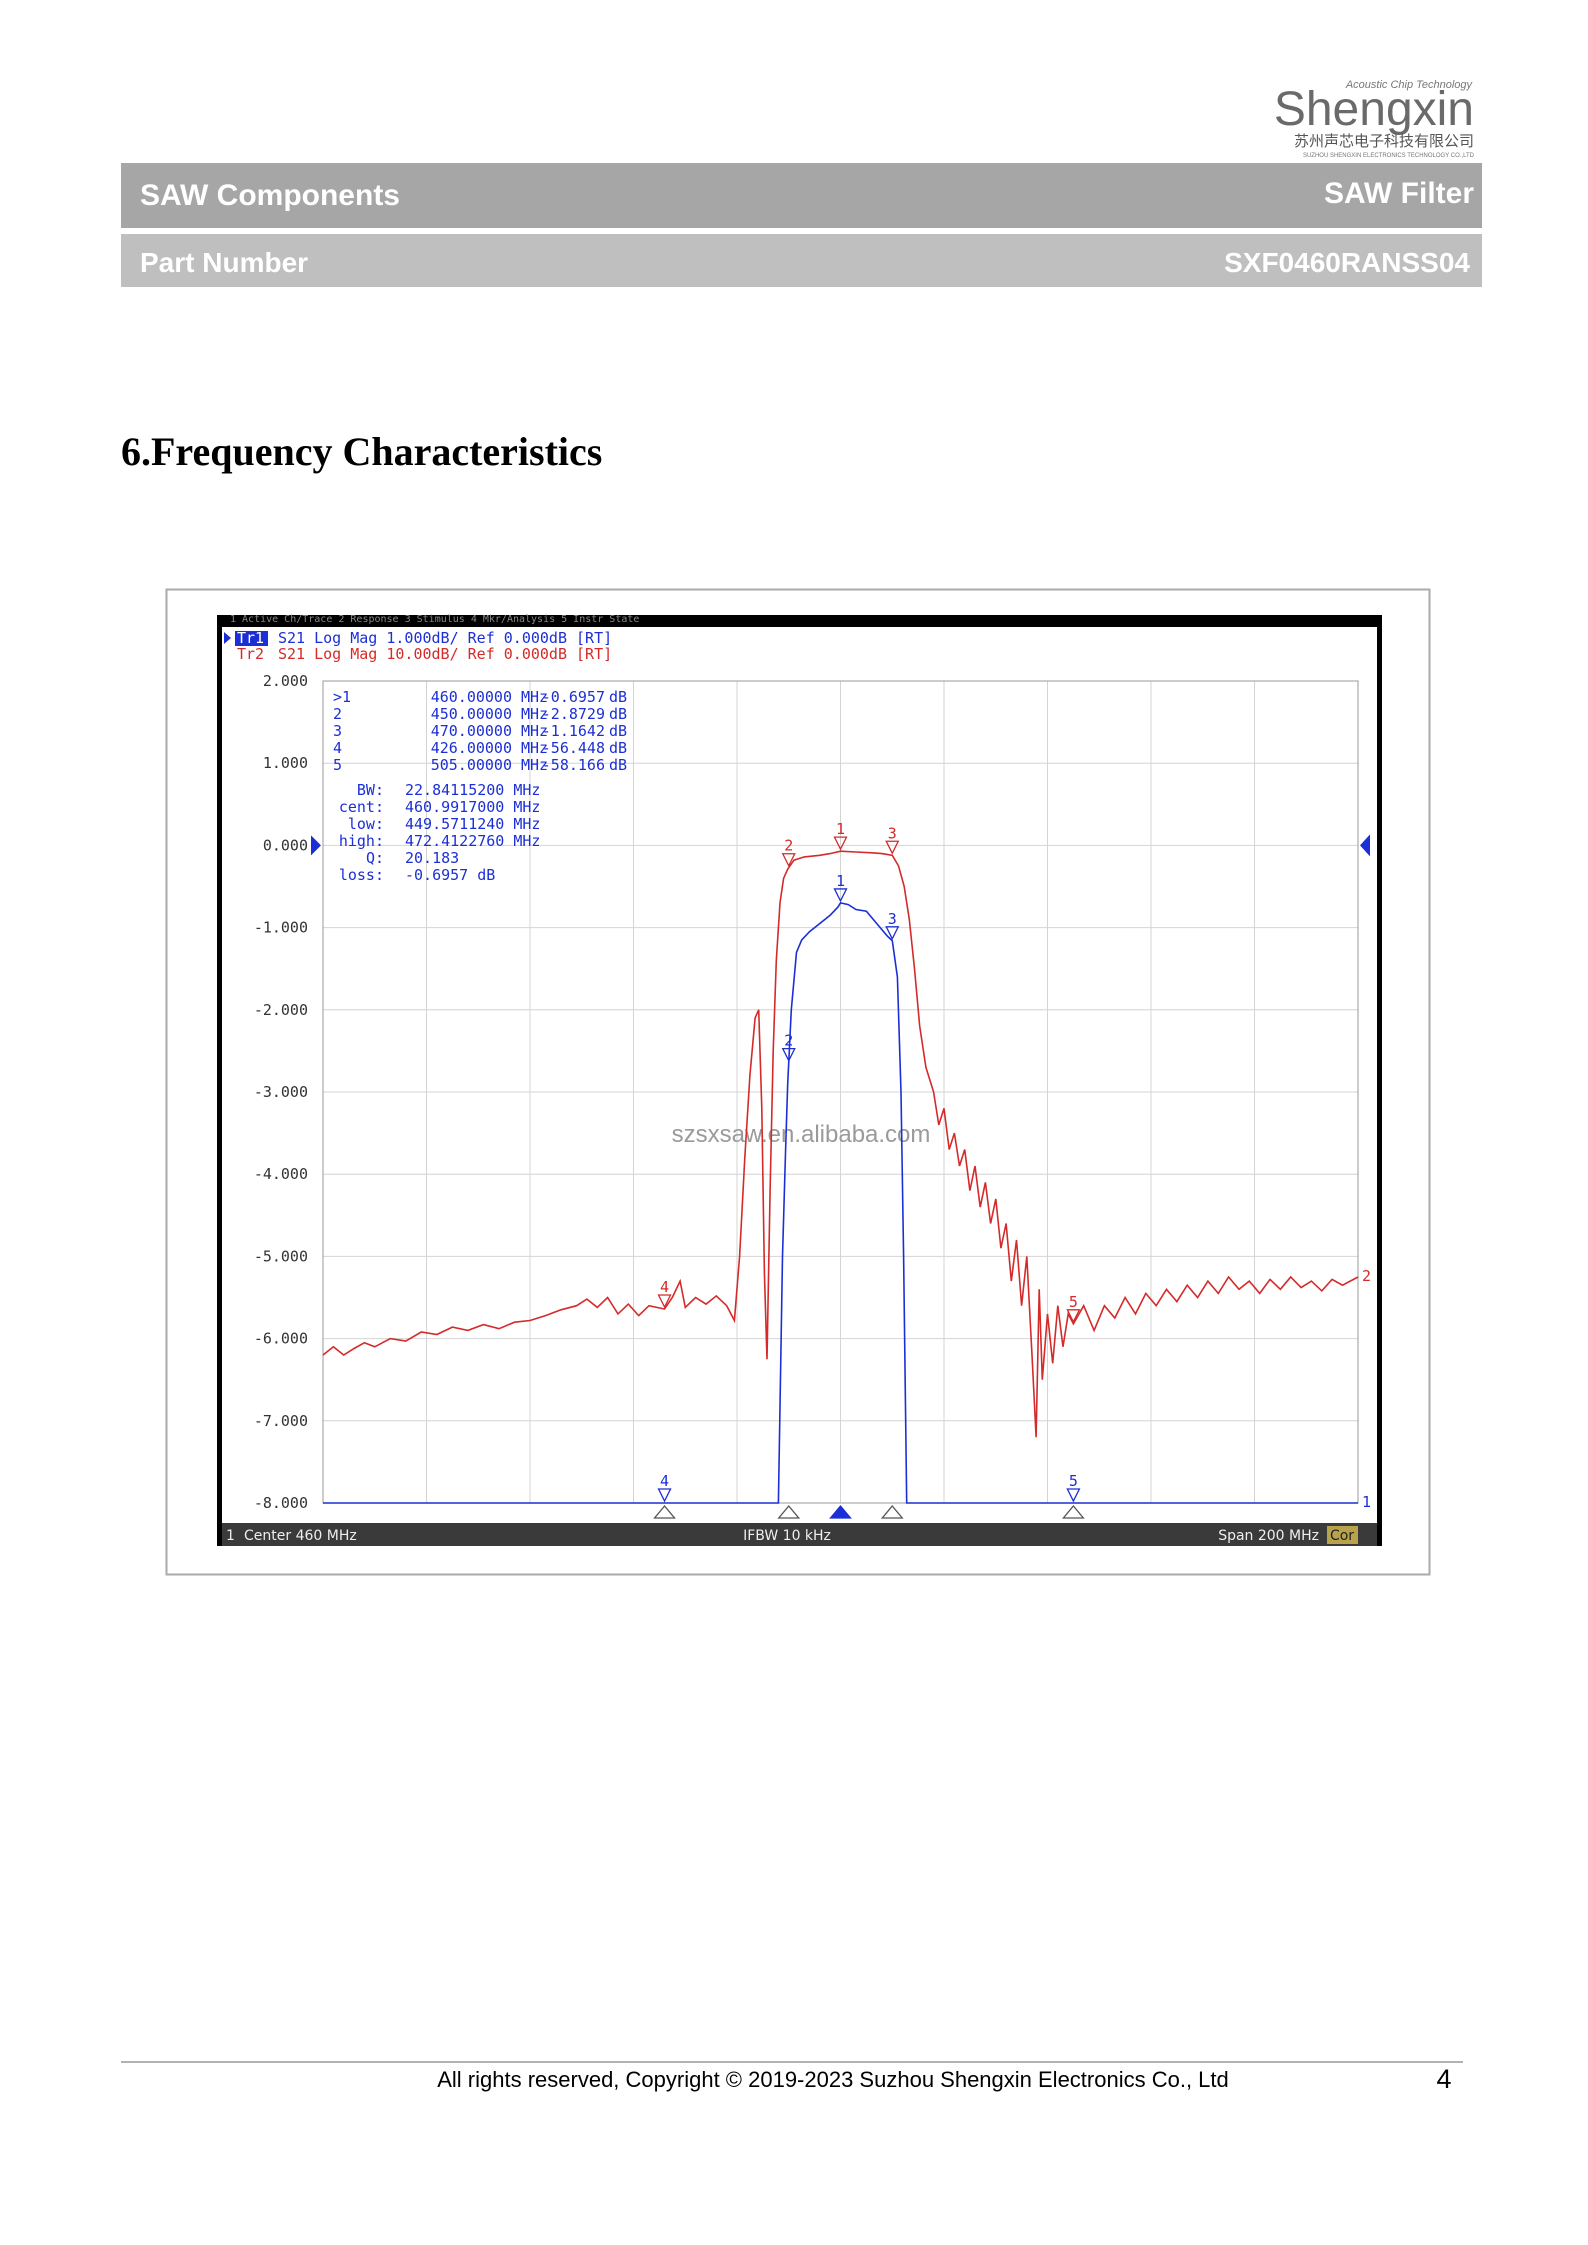 Image resolution: width=1588 pixels, height=2245 pixels. I want to click on band-2-right: SXF0460RANSS04, so click(1347, 262).